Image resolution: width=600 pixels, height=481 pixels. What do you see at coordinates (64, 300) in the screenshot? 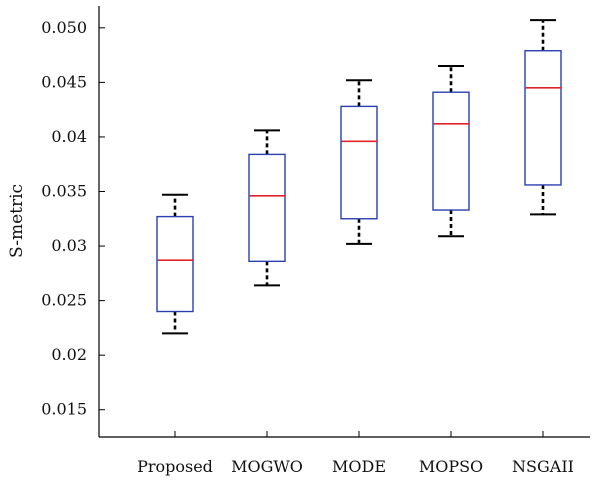
I see `y-tick-label: 0.025` at bounding box center [64, 300].